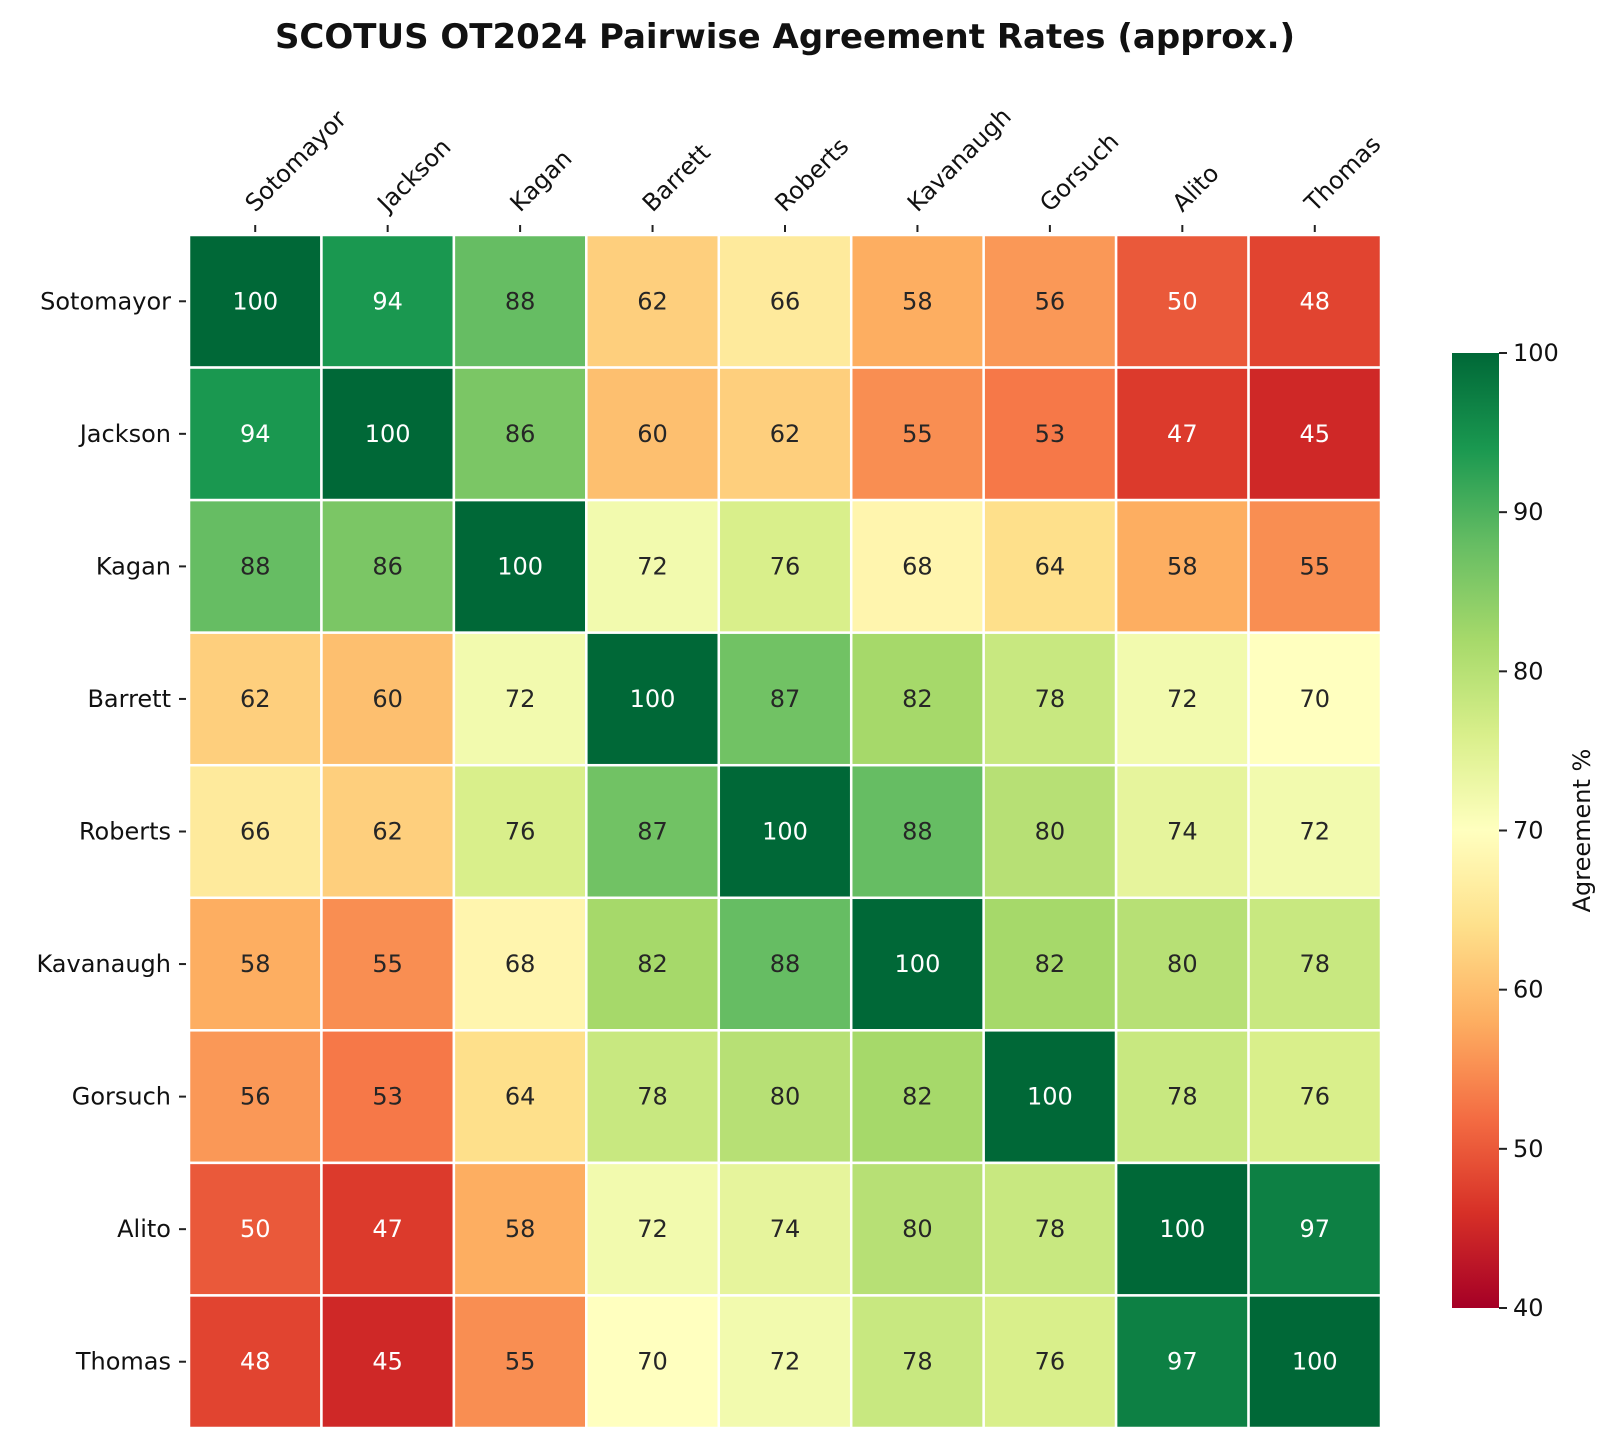  What do you see at coordinates (1079, 172) in the screenshot?
I see `x-tick-label: Gorsuch` at bounding box center [1079, 172].